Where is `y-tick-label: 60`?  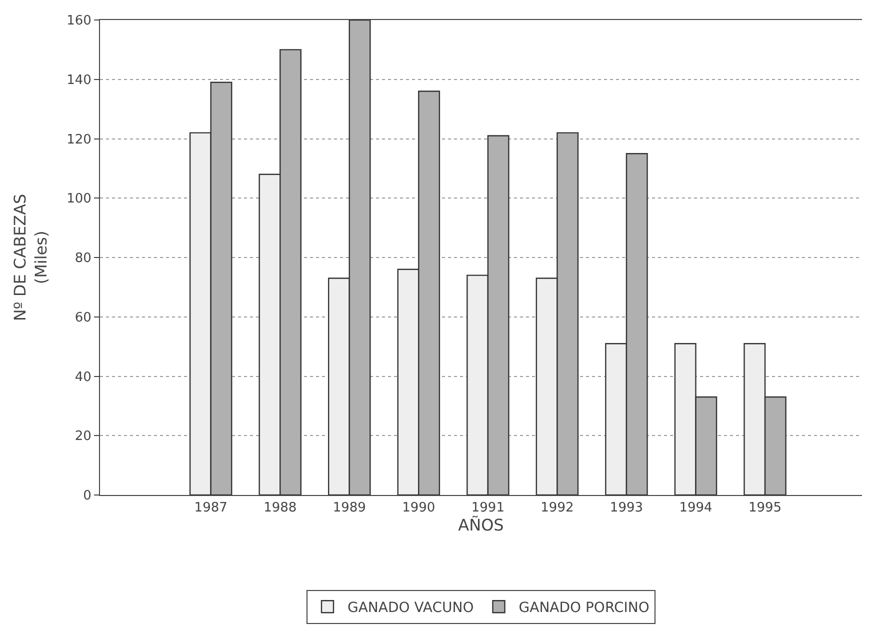
y-tick-label: 60 is located at coordinates (83, 318).